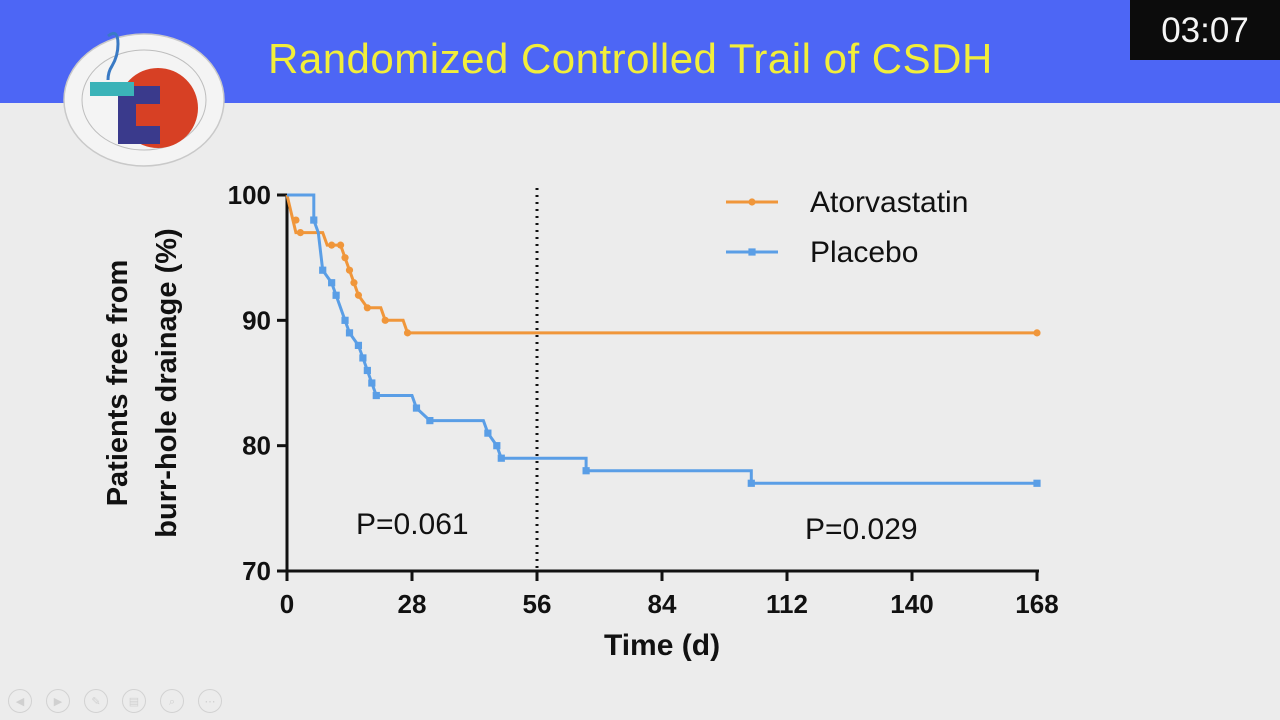 The height and width of the screenshot is (720, 1280). I want to click on slides-icon: ▤, so click(134, 701).